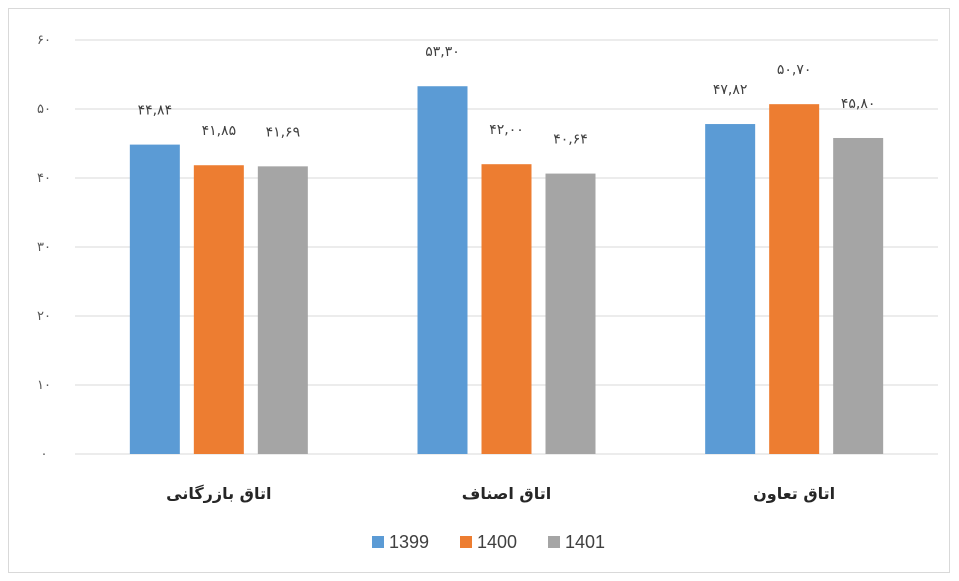 The image size is (959, 581). Describe the element at coordinates (44, 454) in the screenshot. I see `y-tick-label: ۰` at that location.